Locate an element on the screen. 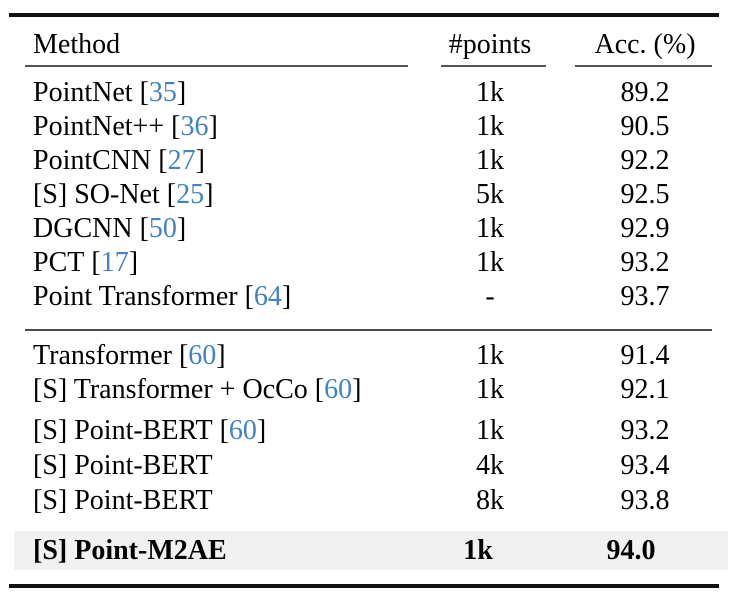 This screenshot has width=744, height=602. table-row: [S] Point-BERT 8k 93.8 is located at coordinates (372, 500).